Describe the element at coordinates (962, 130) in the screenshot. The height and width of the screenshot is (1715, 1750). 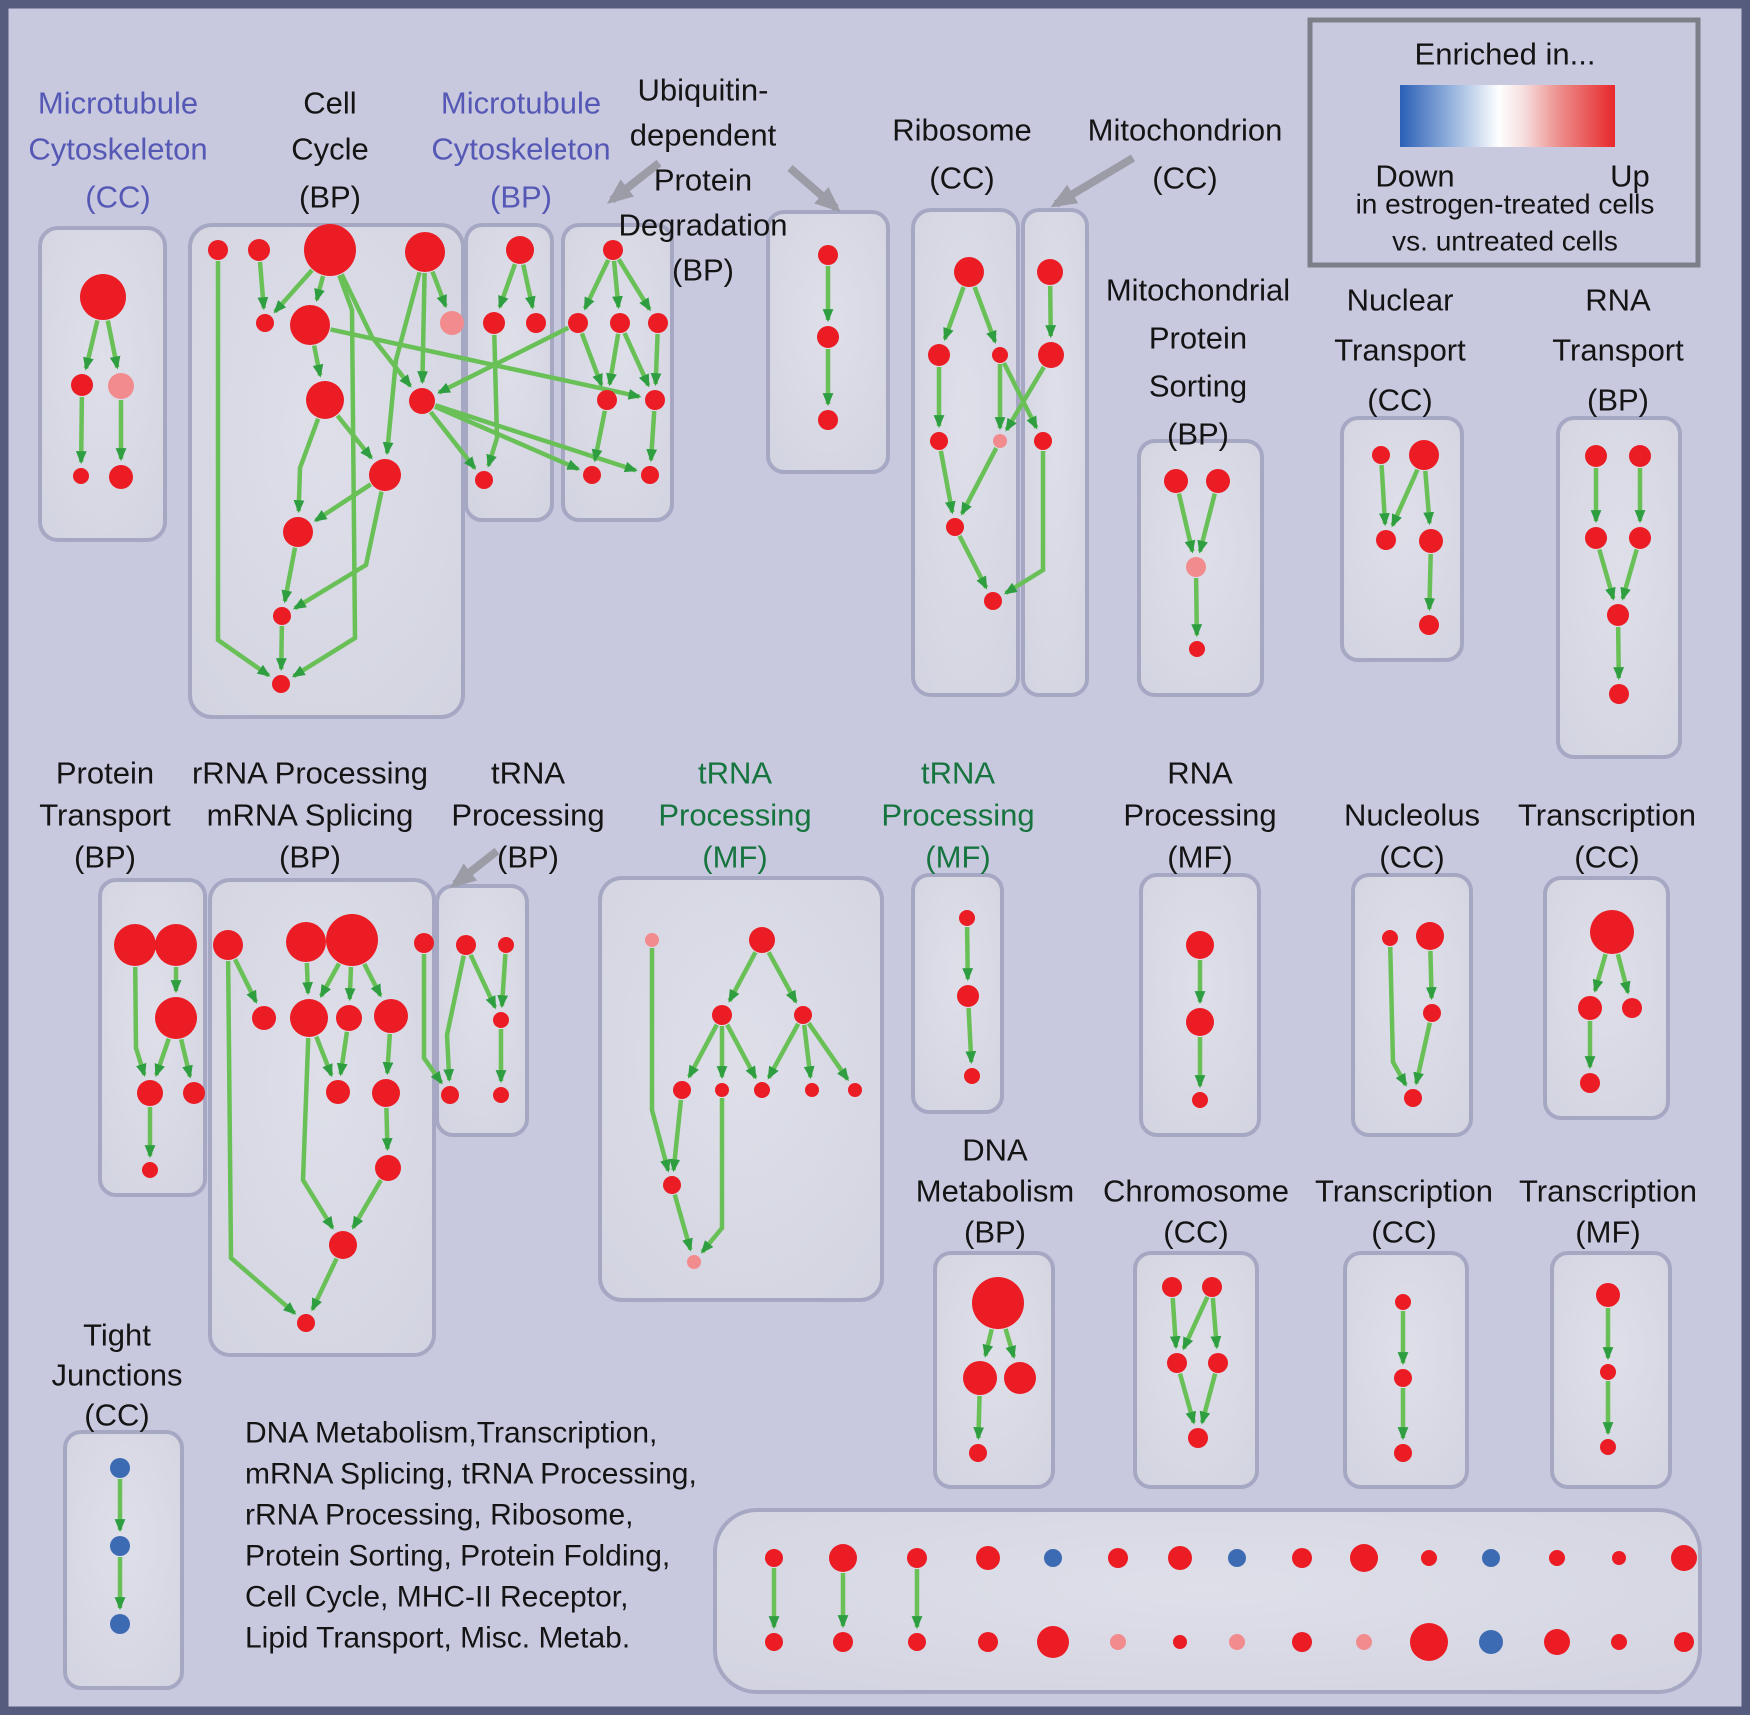
I see `cluster-label-ribosome: Ribosome` at that location.